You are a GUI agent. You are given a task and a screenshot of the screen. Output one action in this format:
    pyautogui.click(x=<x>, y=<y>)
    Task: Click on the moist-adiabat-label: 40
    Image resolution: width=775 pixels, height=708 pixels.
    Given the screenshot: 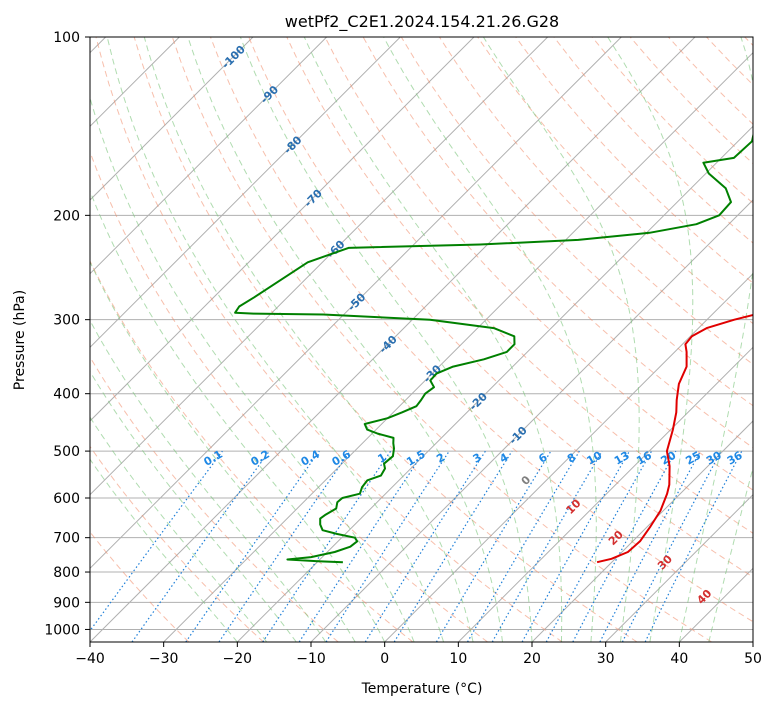 What is the action you would take?
    pyautogui.click(x=704, y=597)
    